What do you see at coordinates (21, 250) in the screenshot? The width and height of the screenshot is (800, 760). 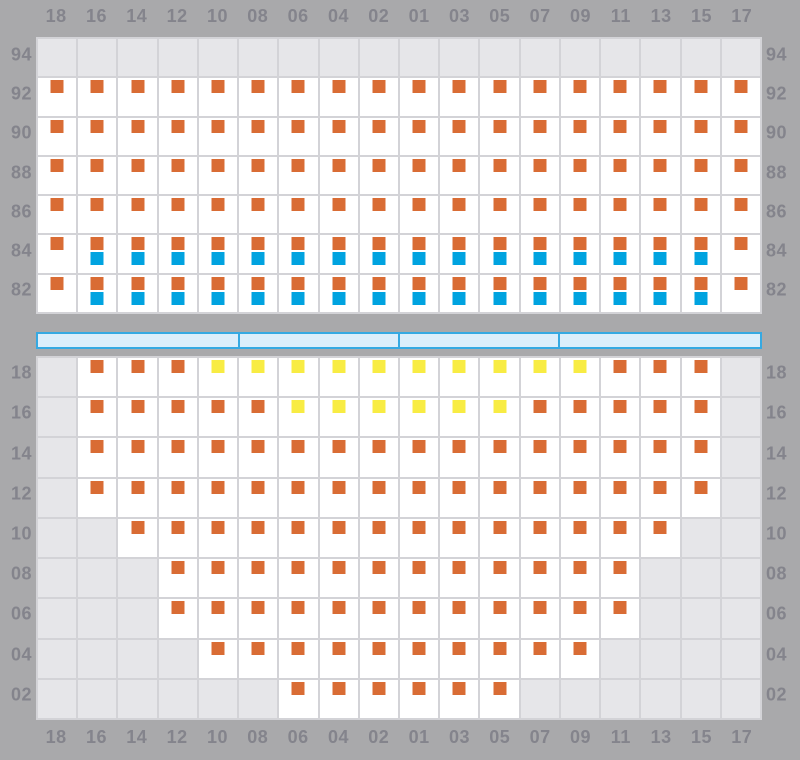 I see `row-label-left: 84` at bounding box center [21, 250].